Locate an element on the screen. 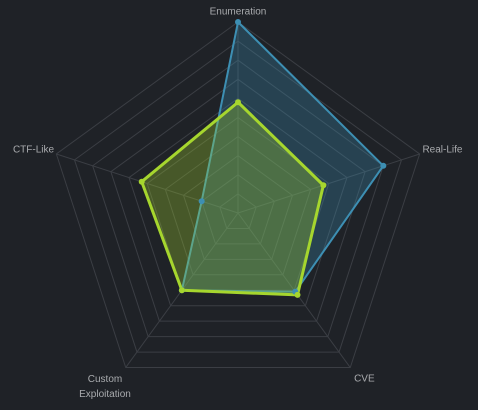  axis-label: Custom Exploitation is located at coordinates (105, 387).